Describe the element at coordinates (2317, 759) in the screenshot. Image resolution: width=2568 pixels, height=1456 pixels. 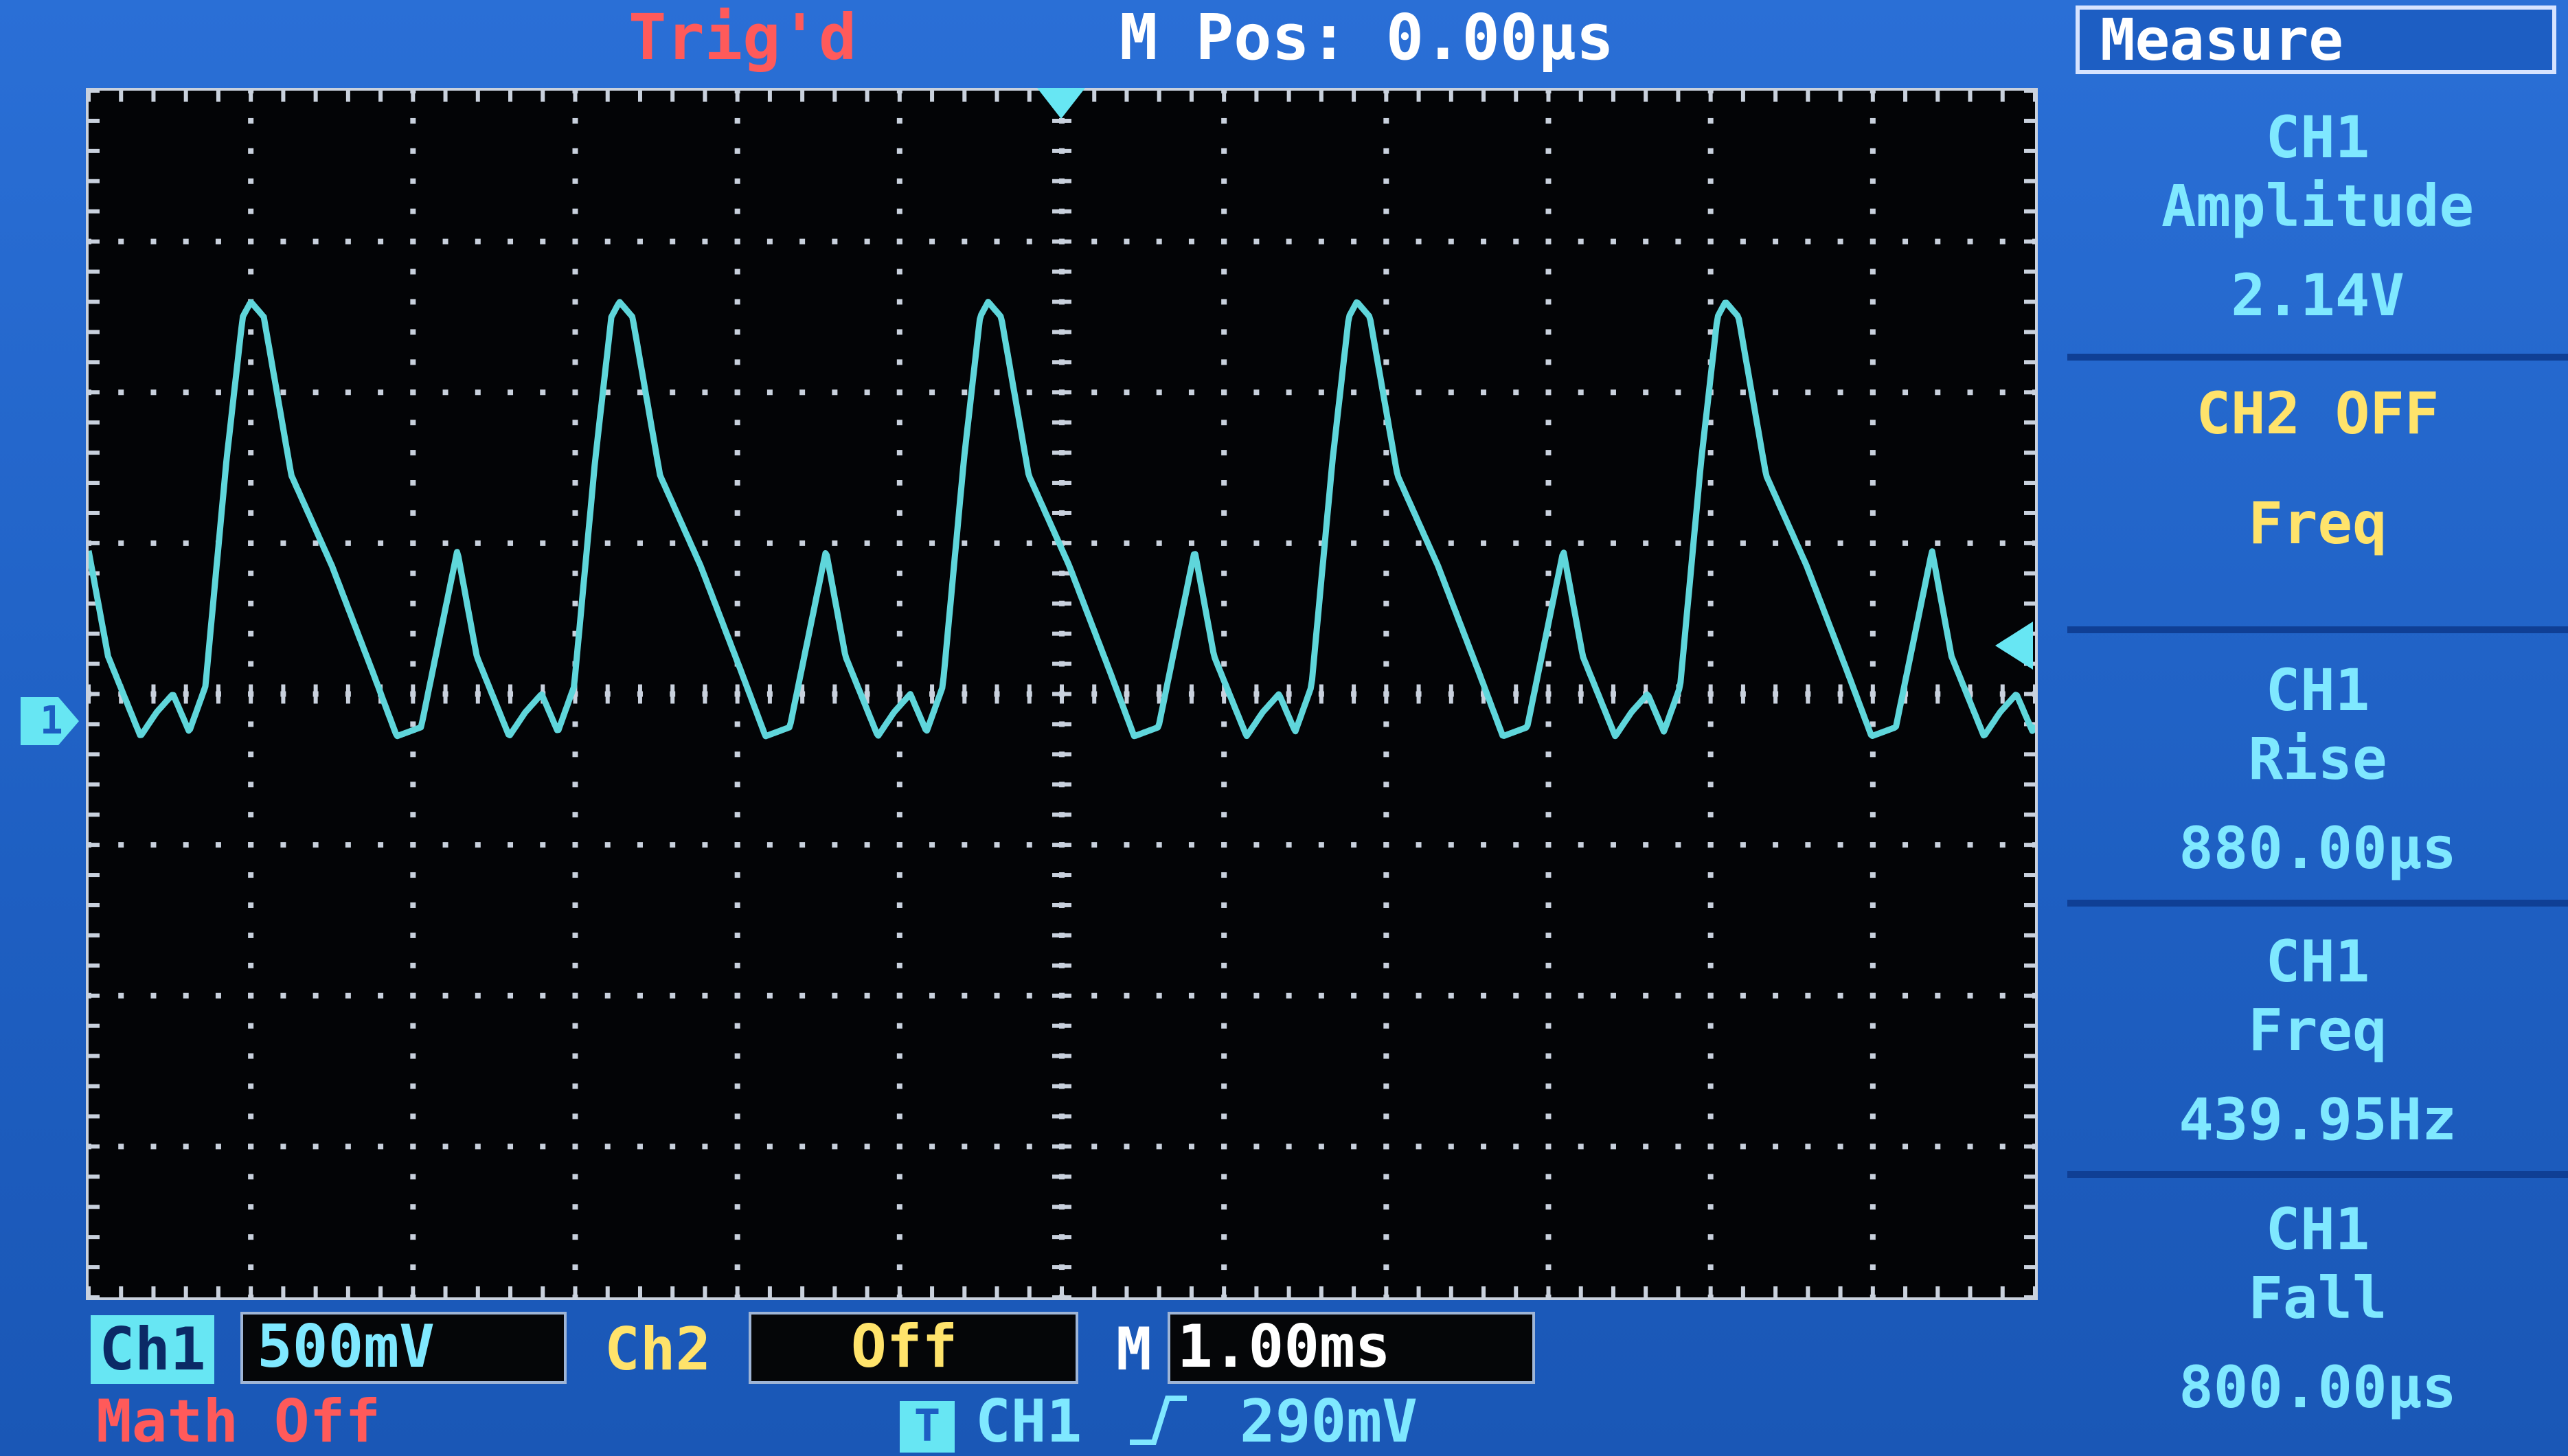
I see `slot-measurement: Rise` at that location.